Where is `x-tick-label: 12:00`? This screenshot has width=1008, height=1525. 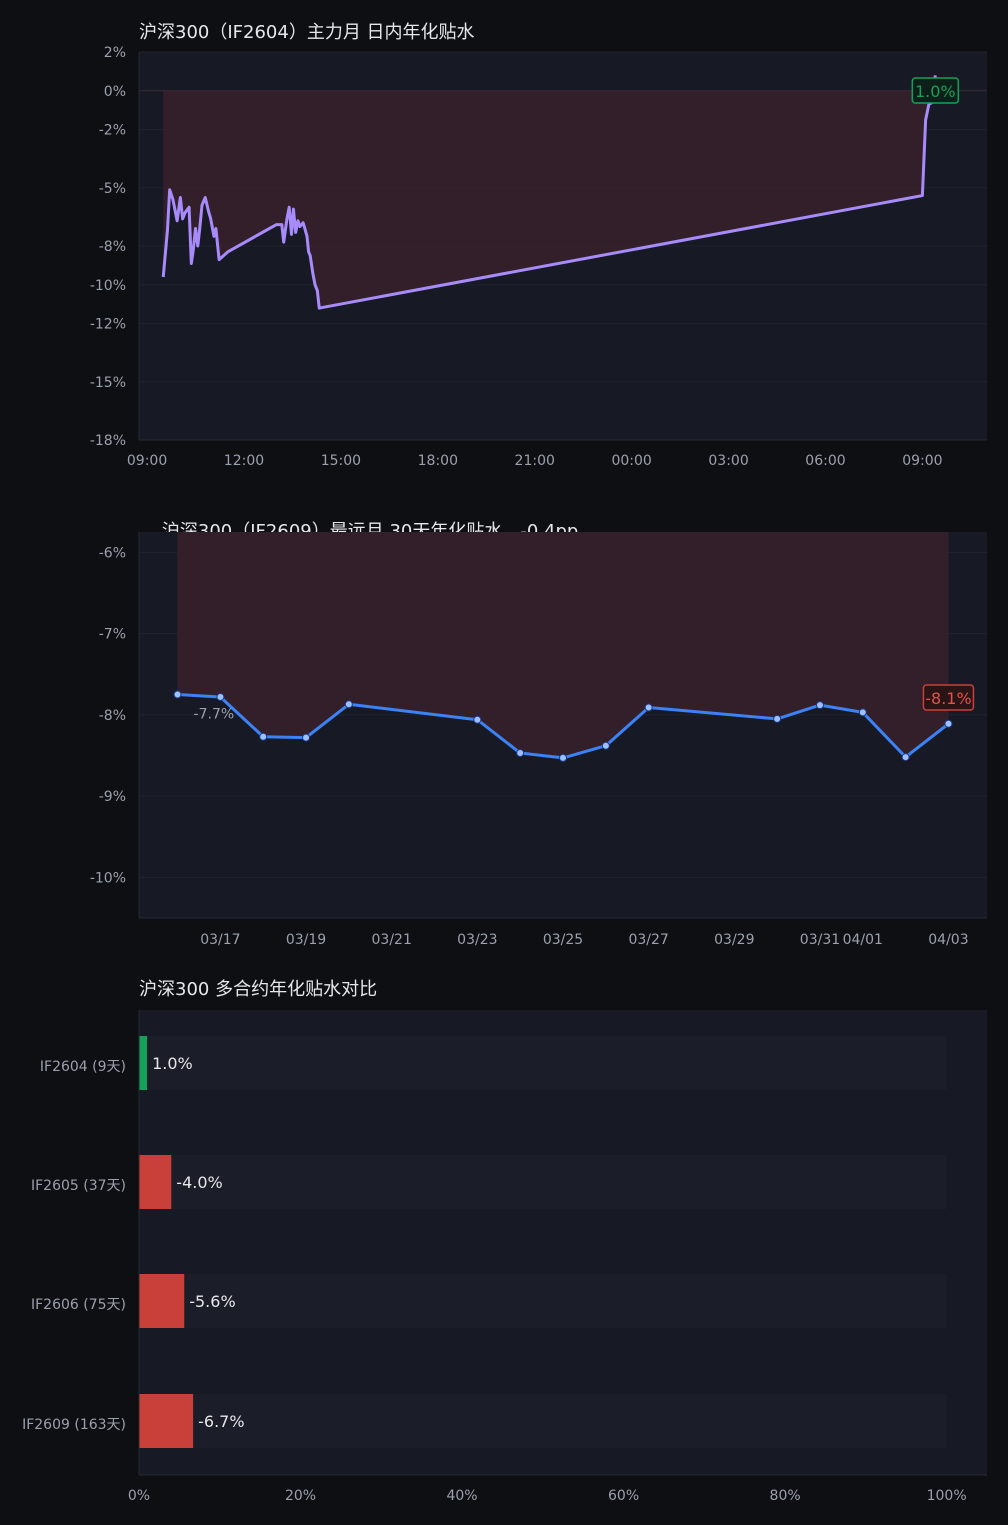 x-tick-label: 12:00 is located at coordinates (244, 461).